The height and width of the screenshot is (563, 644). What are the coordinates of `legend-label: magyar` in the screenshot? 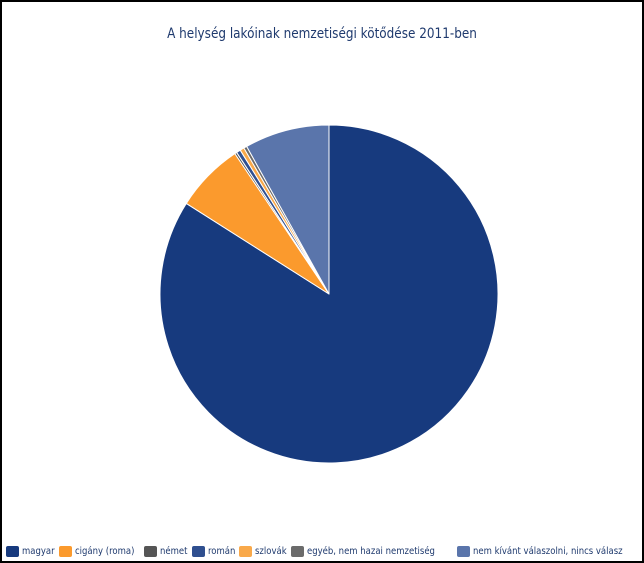 It's located at (38, 551).